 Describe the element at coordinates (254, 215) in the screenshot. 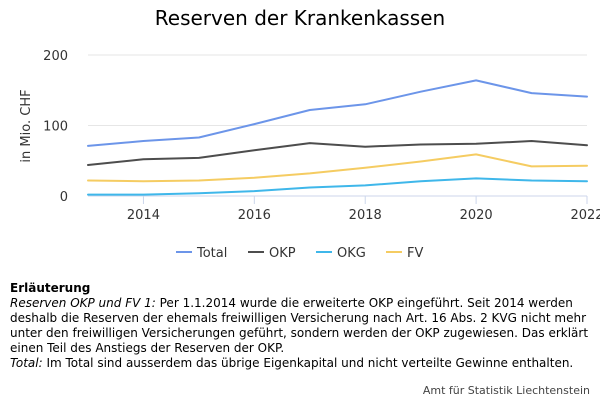

I see `x-tick-label: 2016` at that location.